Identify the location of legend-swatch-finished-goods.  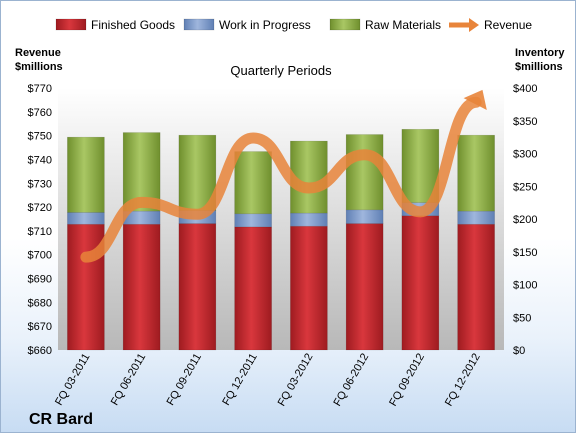
(71, 24).